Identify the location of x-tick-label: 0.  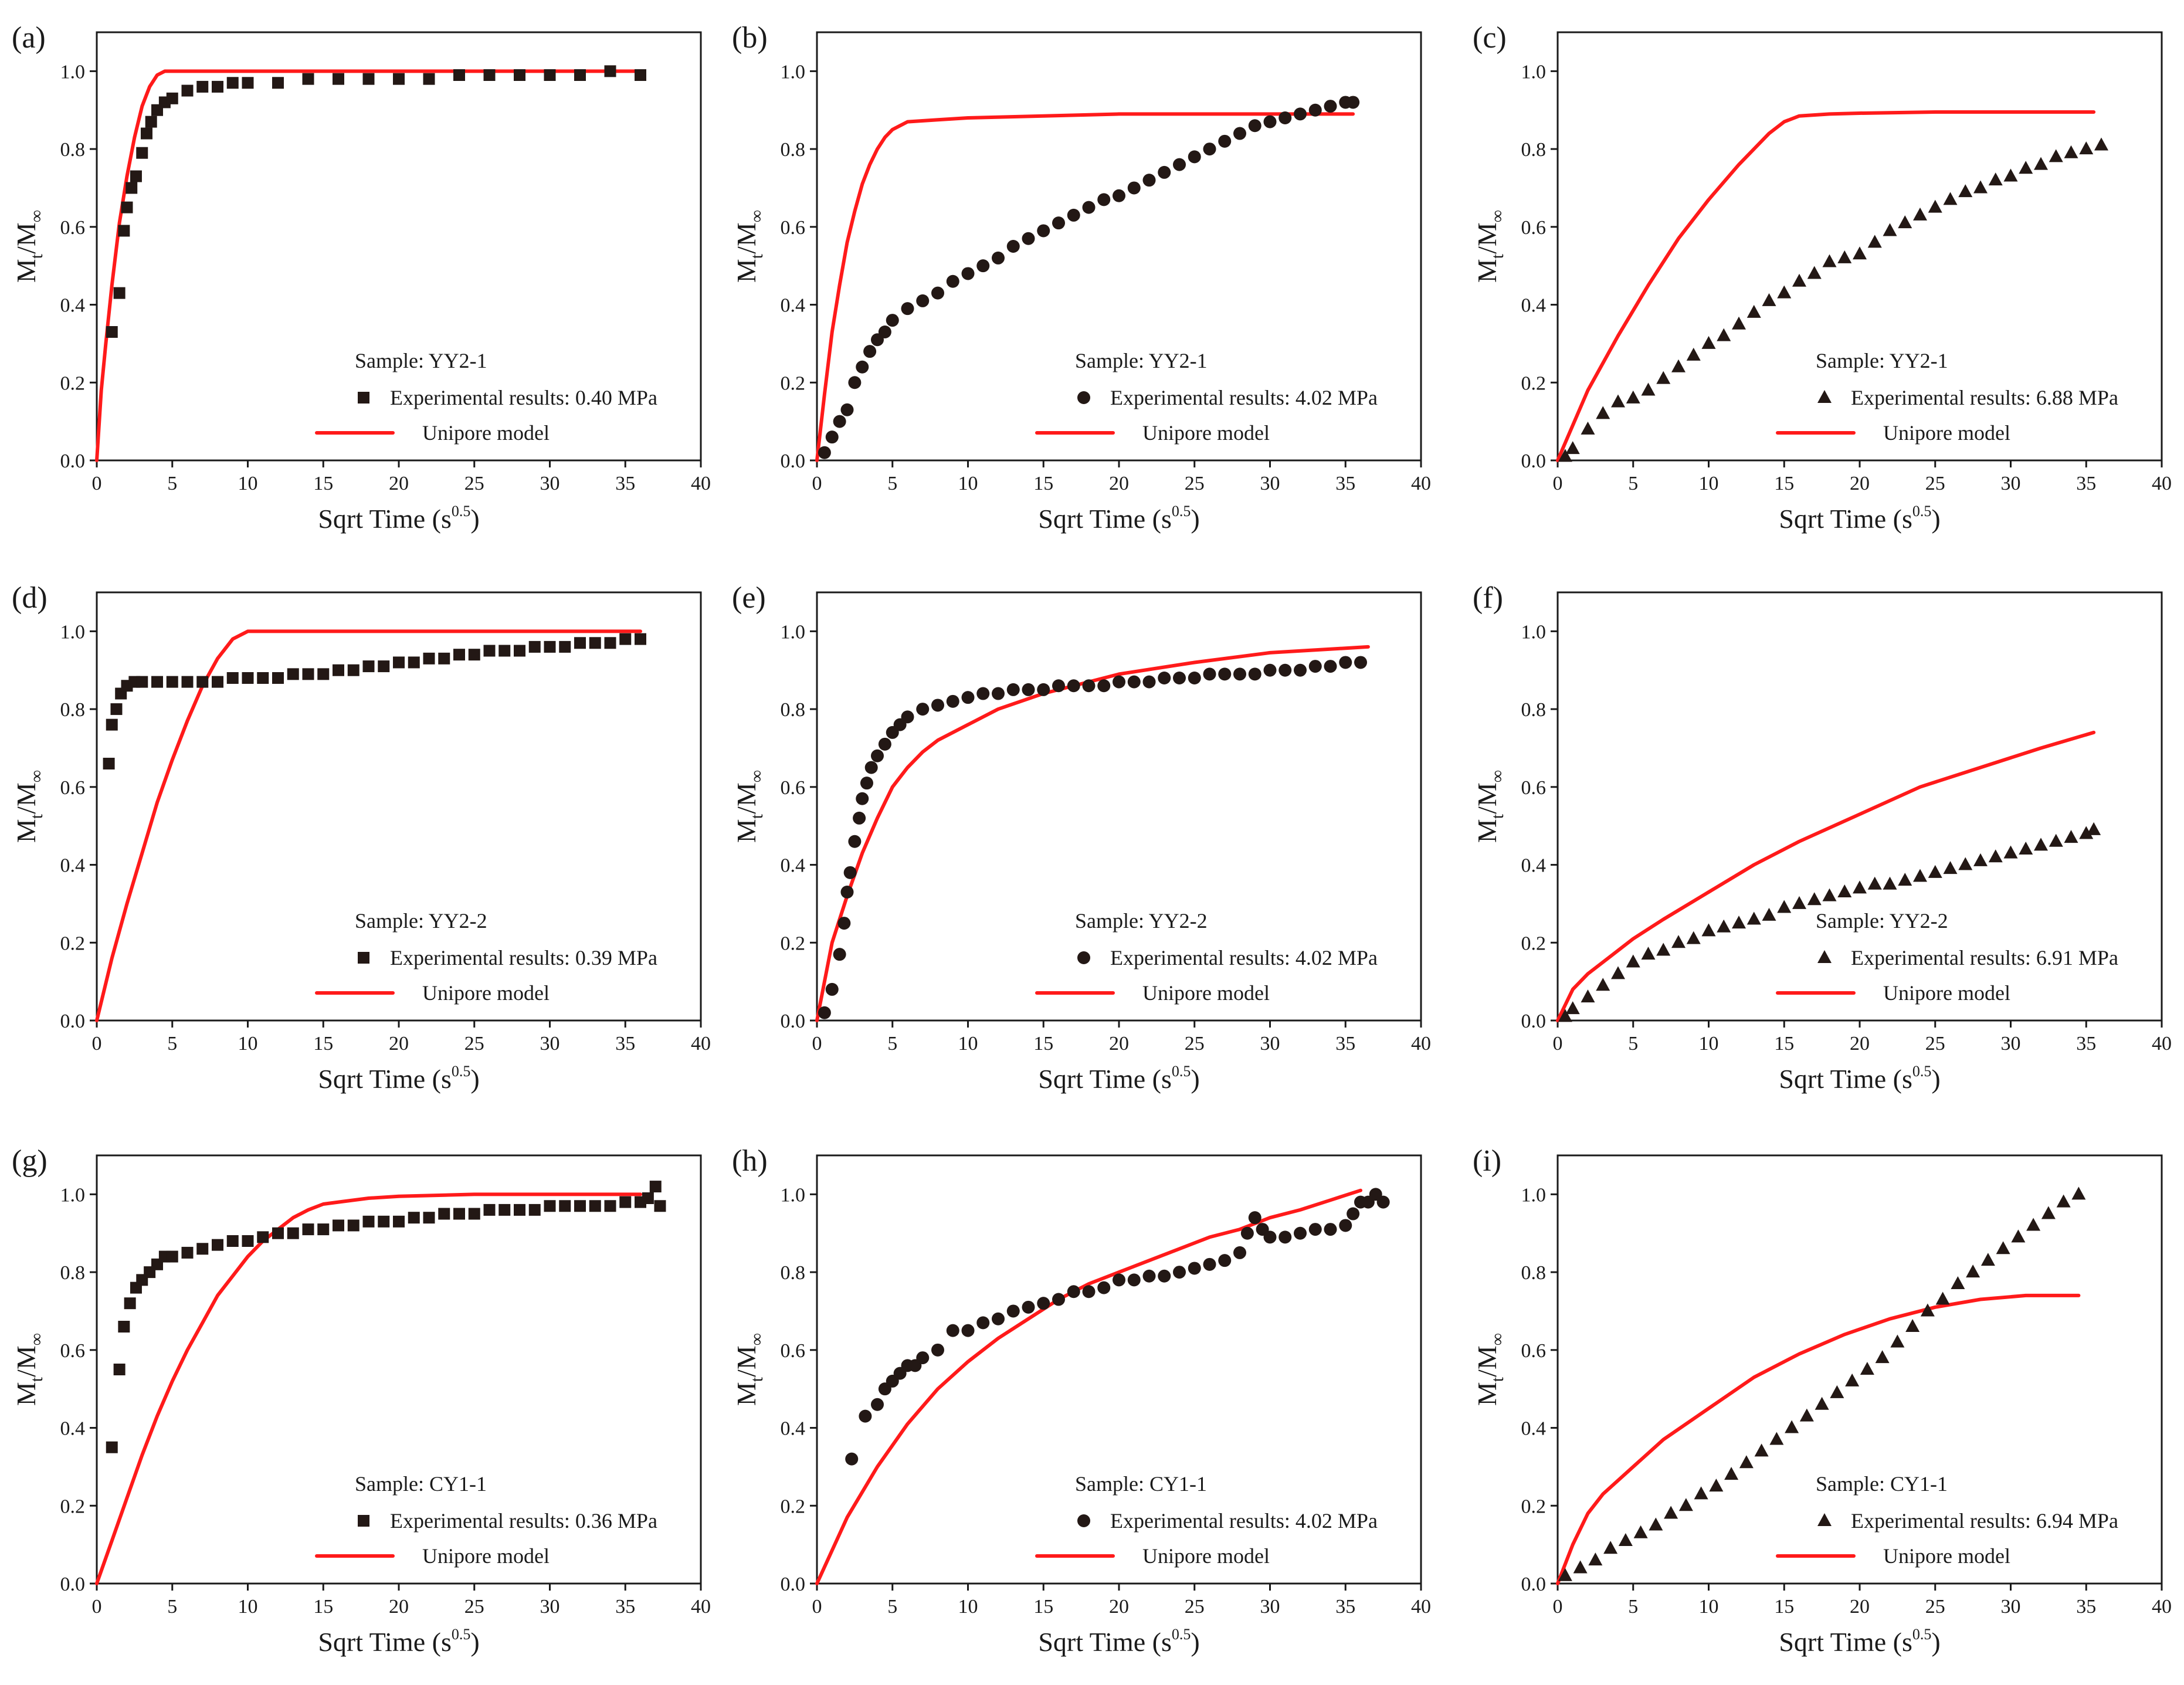
(97, 1044).